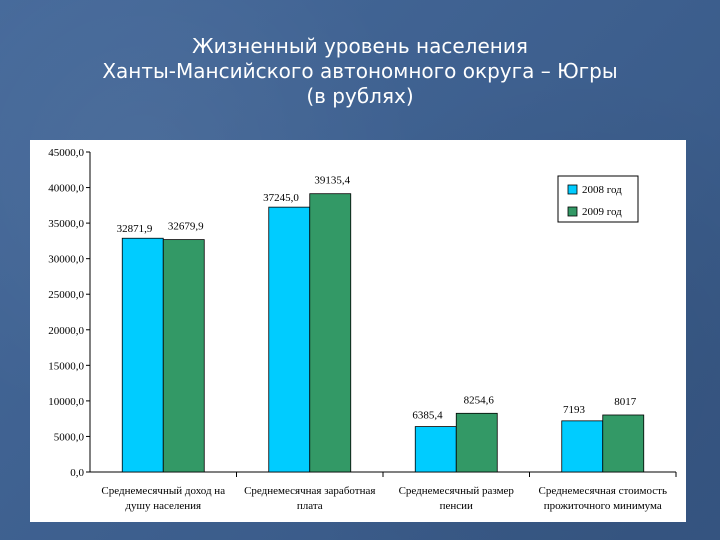  I want to click on data-label: 37245,0, so click(281, 198).